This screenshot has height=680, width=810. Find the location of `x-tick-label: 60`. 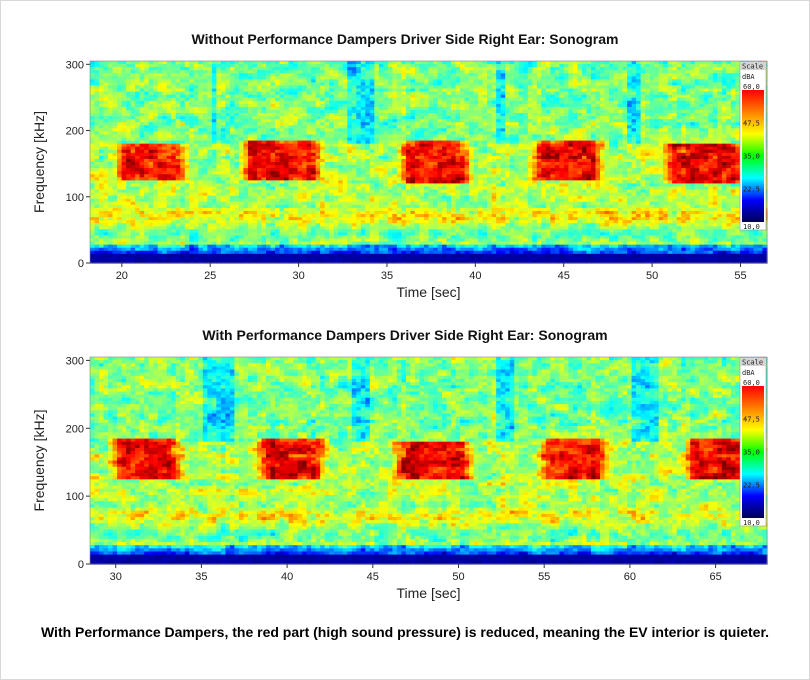

x-tick-label: 60 is located at coordinates (630, 577).